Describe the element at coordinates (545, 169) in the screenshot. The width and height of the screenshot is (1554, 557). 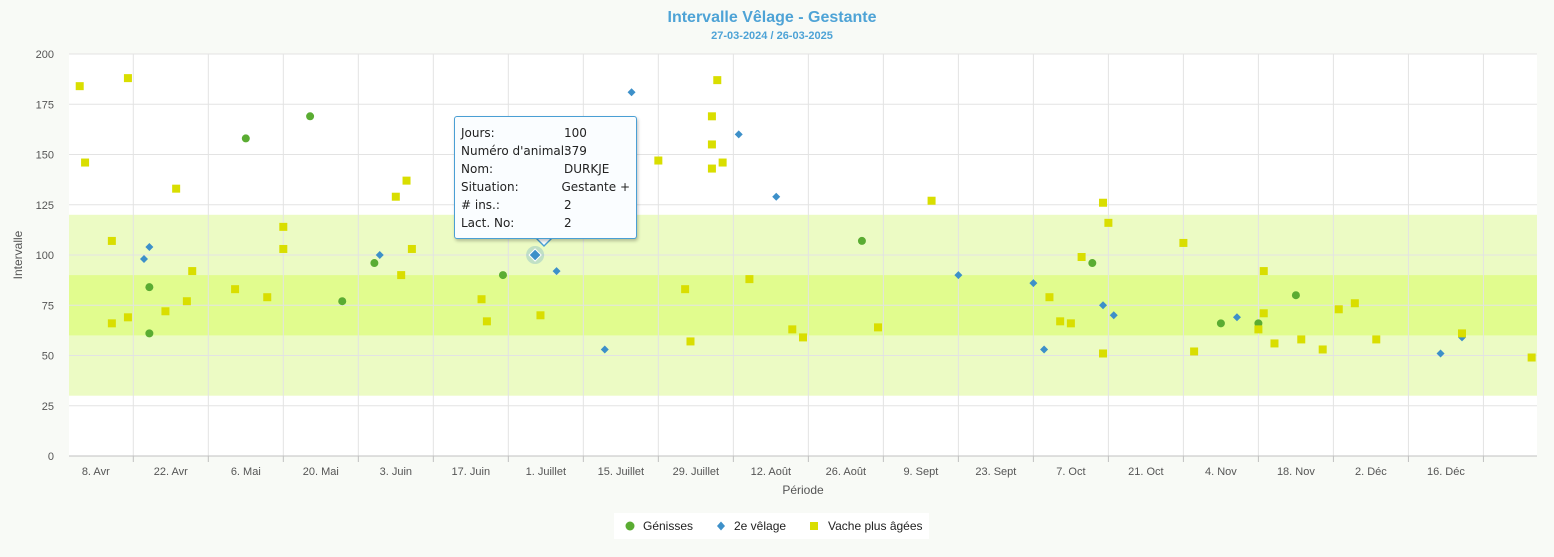
I see `tooltip-row: Nom: DURKJE` at that location.